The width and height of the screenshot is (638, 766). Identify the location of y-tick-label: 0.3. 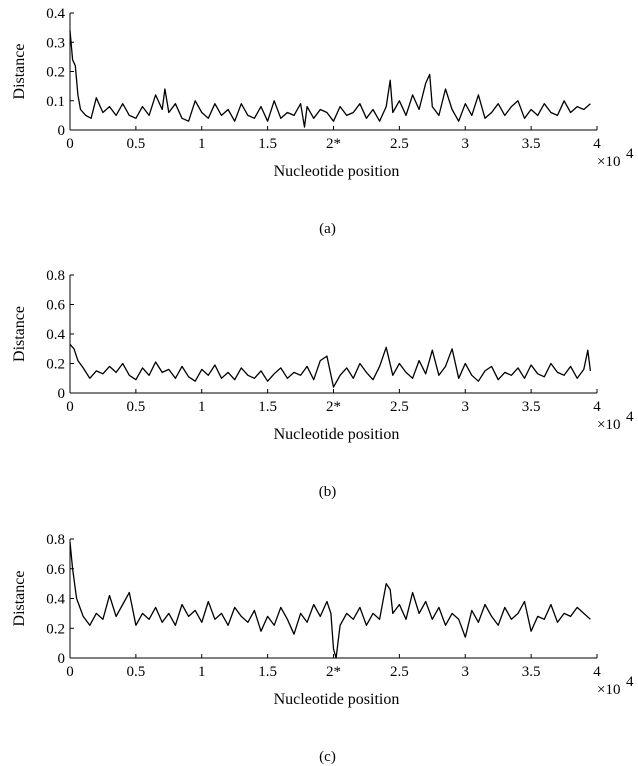
(55, 43).